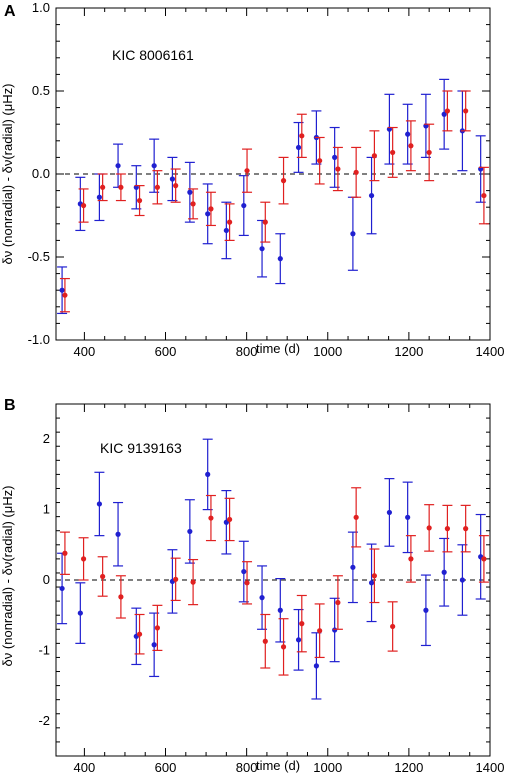  Describe the element at coordinates (10, 405) in the screenshot. I see `panel-b-letter: B` at that location.